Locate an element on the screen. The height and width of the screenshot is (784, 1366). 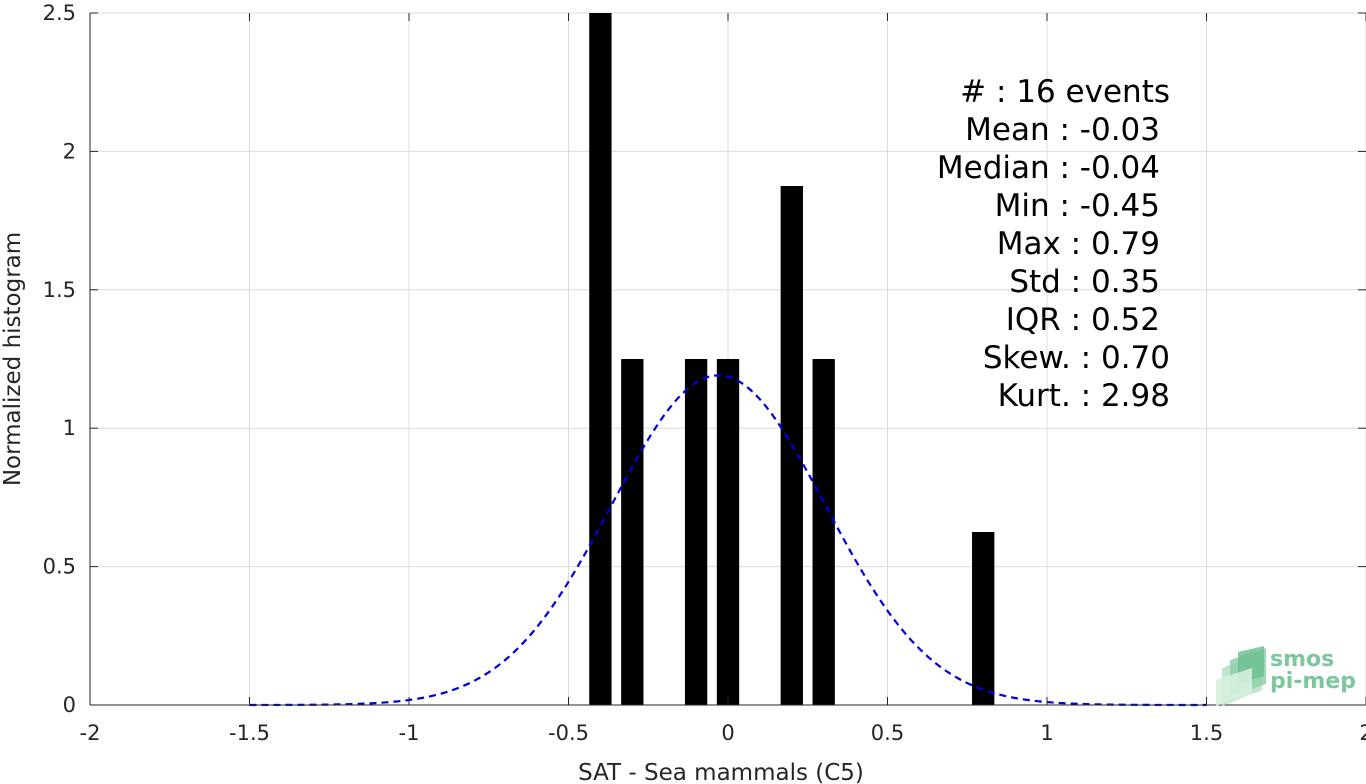
y-tick-label: 0.5 is located at coordinates (59, 567).